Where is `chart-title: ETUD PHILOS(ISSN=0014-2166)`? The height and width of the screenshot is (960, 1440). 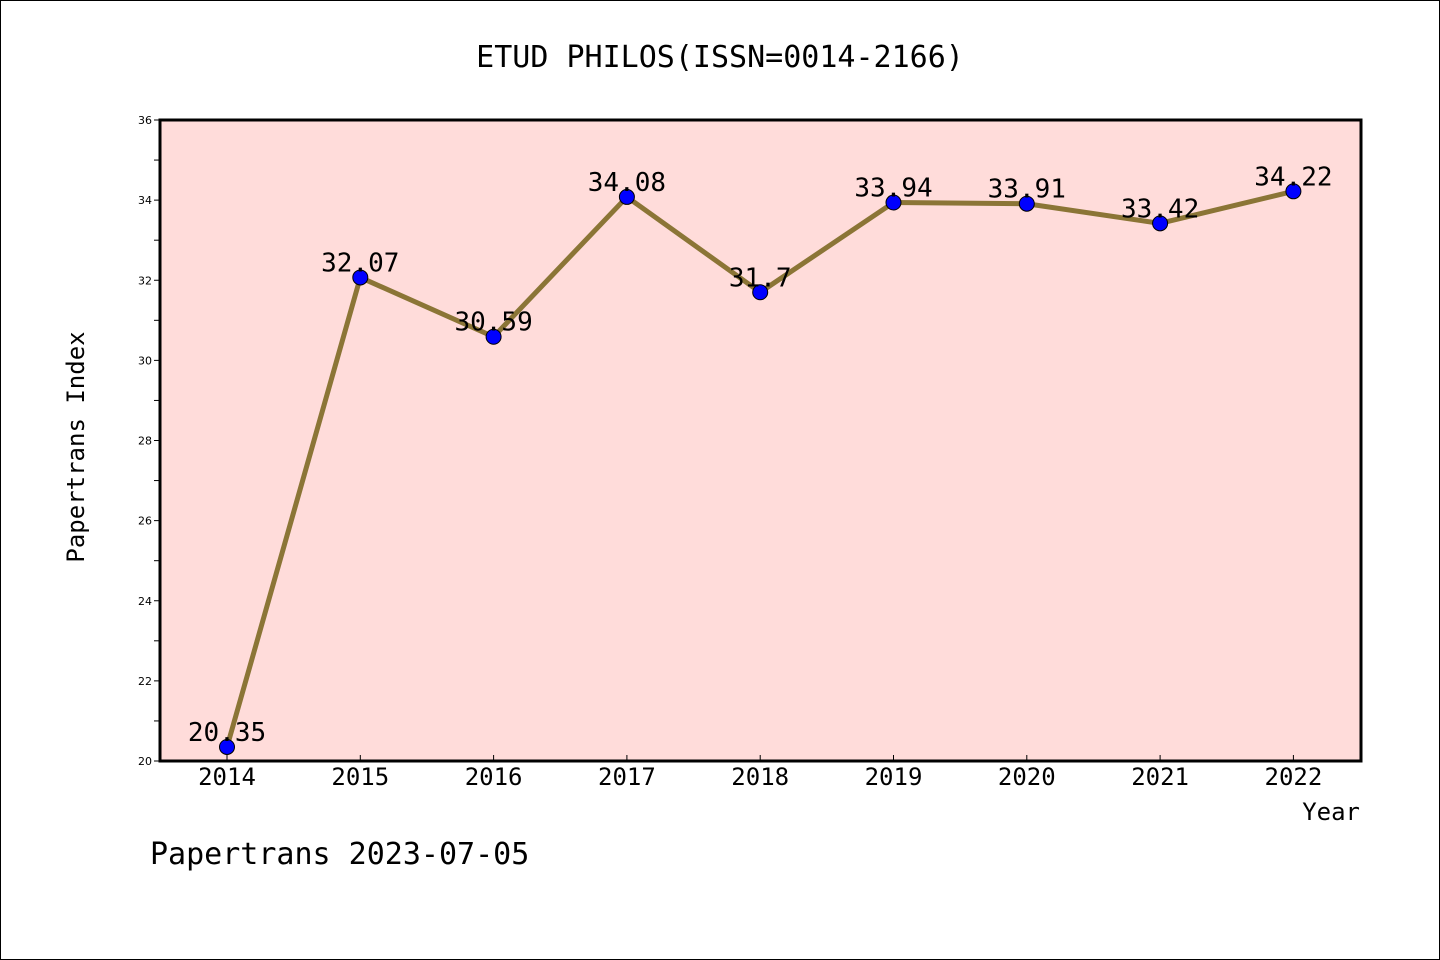 chart-title: ETUD PHILOS(ISSN=0014-2166) is located at coordinates (720, 57).